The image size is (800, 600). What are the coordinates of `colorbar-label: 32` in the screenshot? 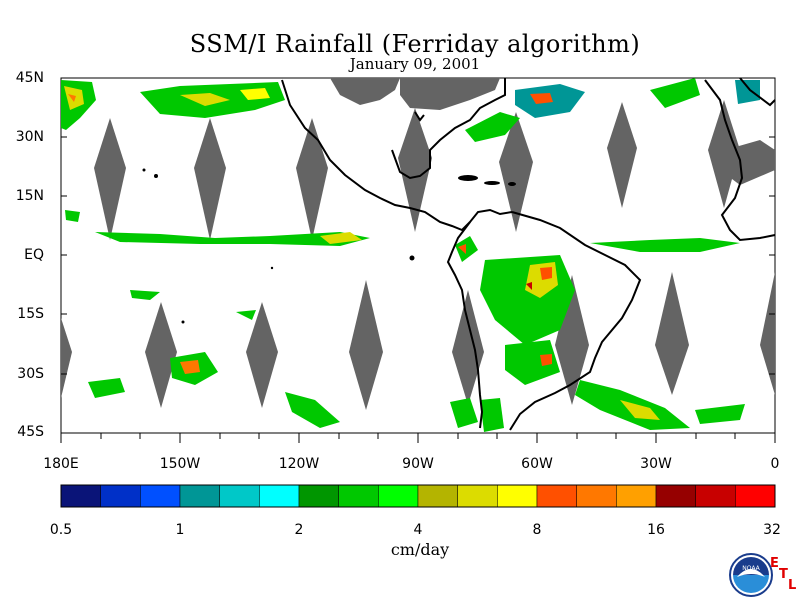 It's located at (772, 530).